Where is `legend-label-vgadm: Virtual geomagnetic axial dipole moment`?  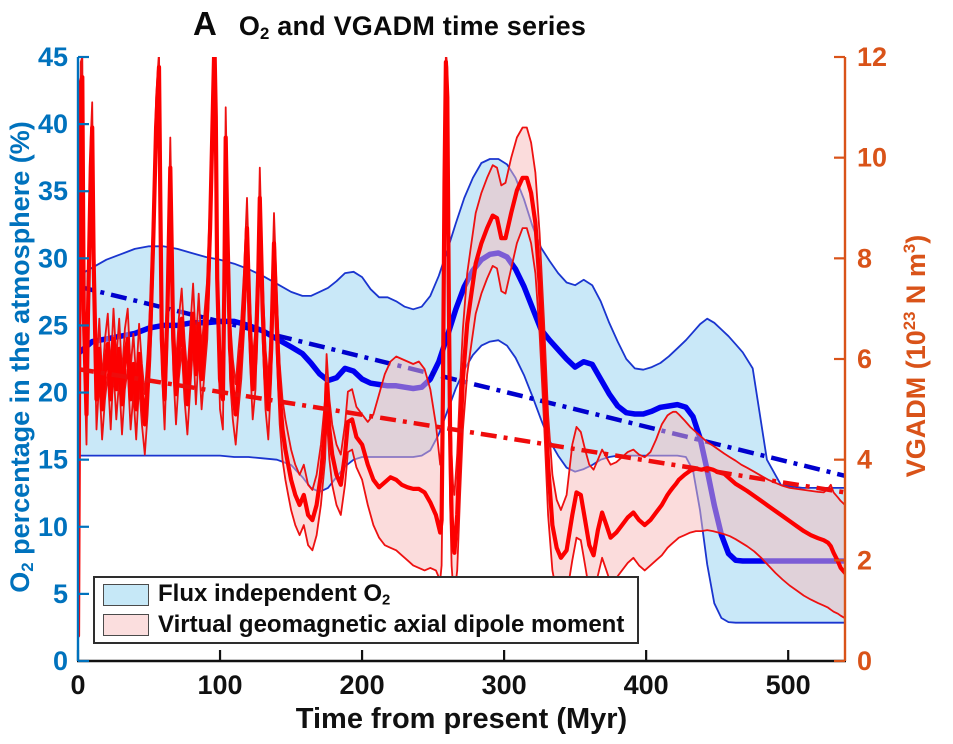 legend-label-vgadm: Virtual geomagnetic axial dipole moment is located at coordinates (391, 624).